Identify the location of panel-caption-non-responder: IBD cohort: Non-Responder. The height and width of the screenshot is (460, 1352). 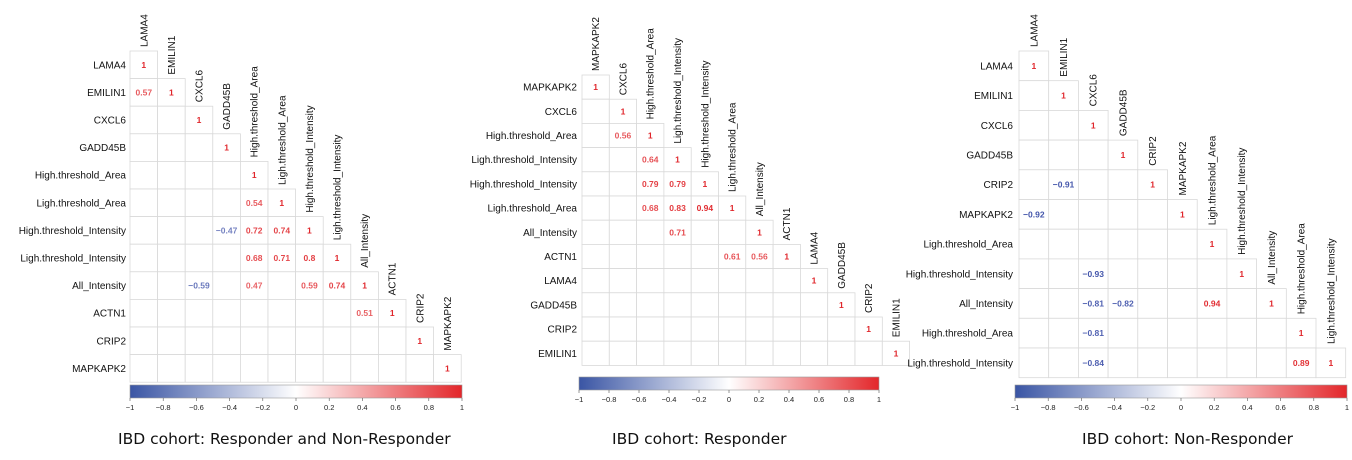
(1188, 439).